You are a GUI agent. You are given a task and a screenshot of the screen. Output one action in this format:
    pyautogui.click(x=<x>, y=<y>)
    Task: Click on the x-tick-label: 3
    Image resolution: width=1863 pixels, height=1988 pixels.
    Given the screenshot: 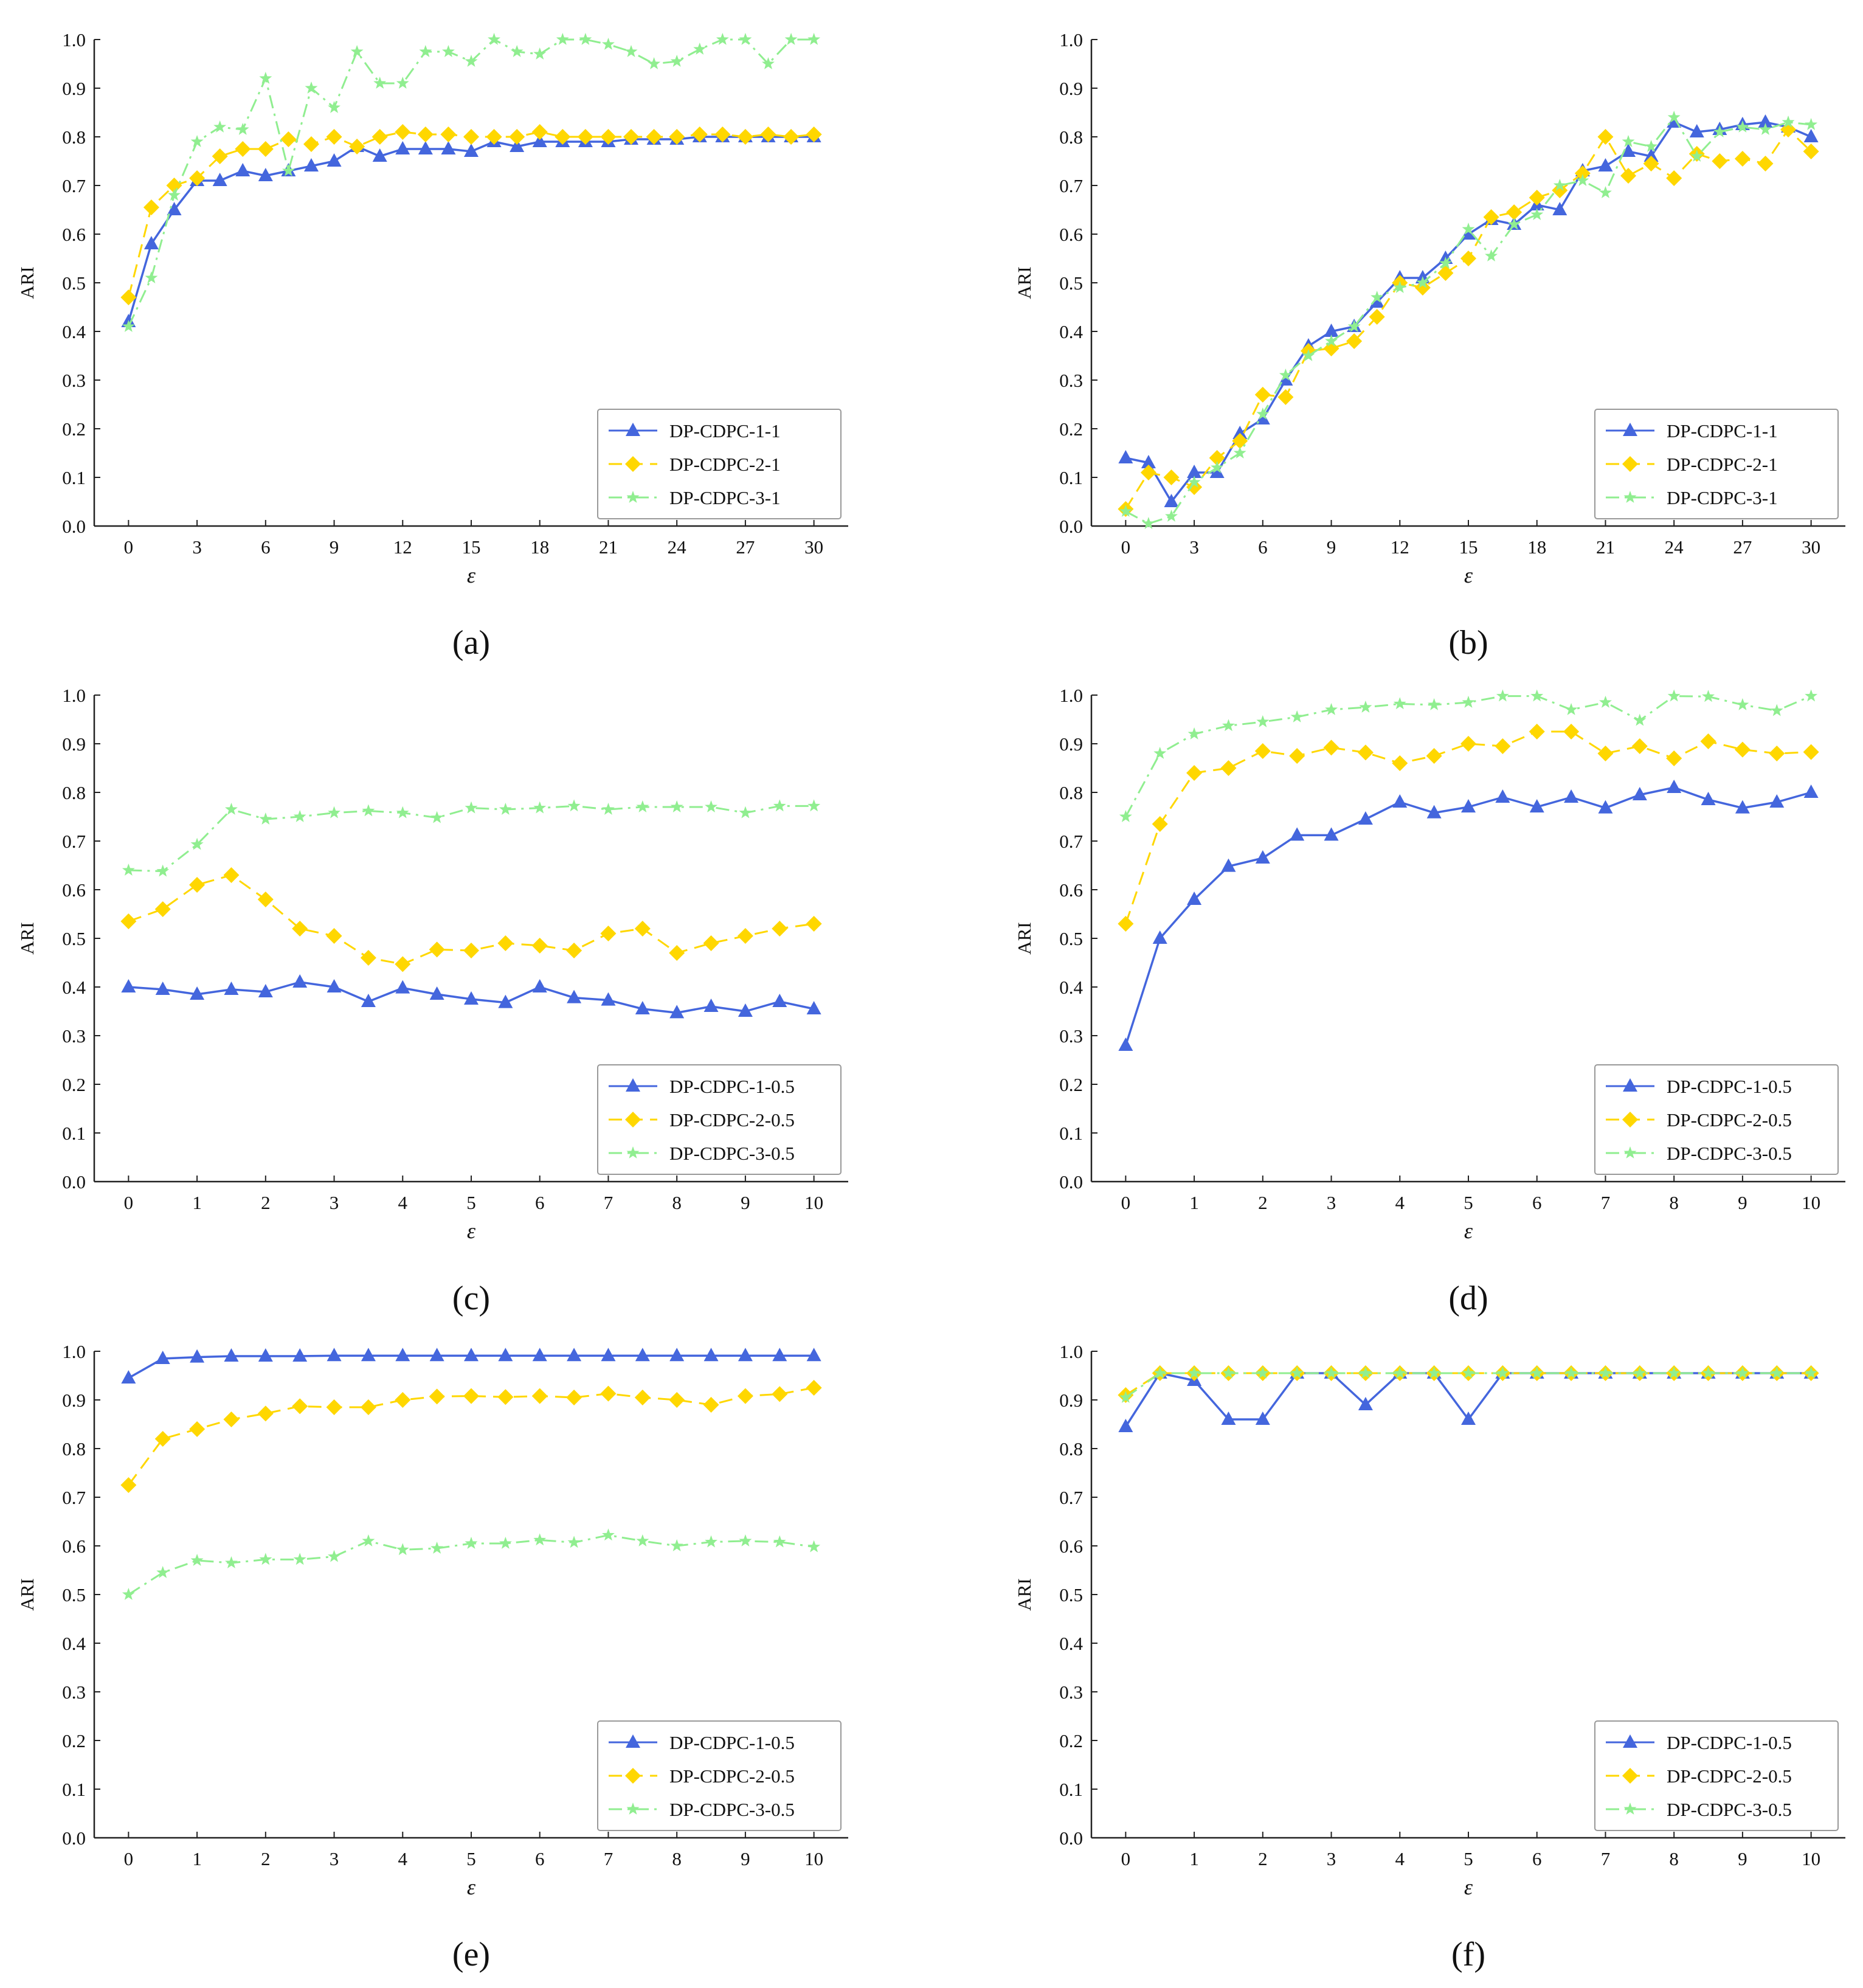 What is the action you would take?
    pyautogui.click(x=1331, y=1858)
    